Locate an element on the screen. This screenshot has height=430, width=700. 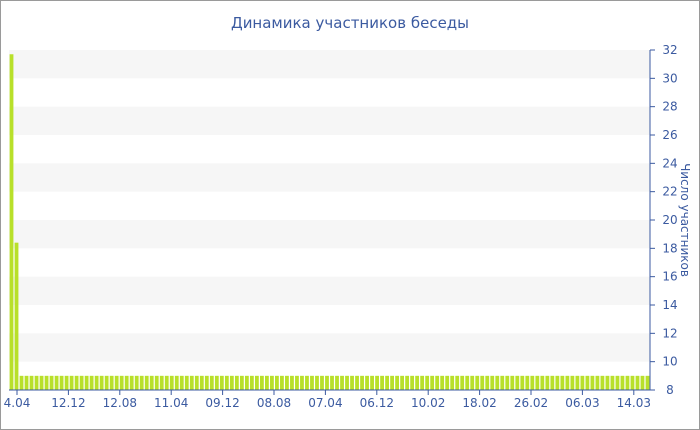
x-tick-label: 06.12 is located at coordinates (377, 403).